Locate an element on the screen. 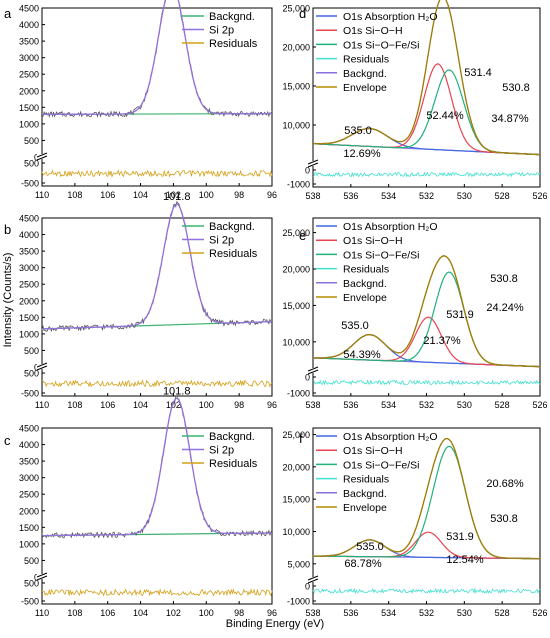 Image resolution: width=550 pixels, height=638 pixels. x-tick-label: 108 is located at coordinates (74, 195).